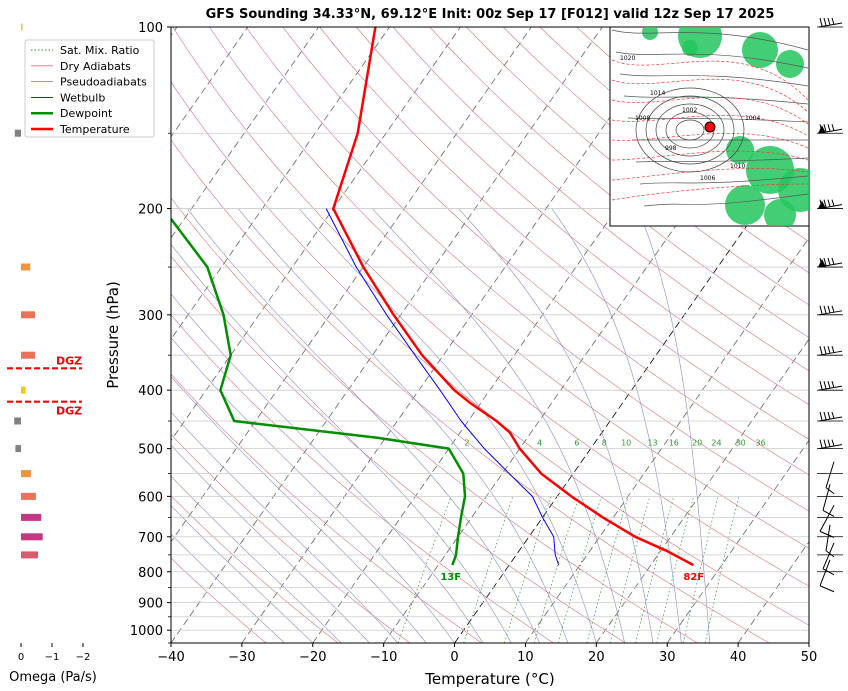  I want to click on x-tick-label: −40, so click(170, 657).